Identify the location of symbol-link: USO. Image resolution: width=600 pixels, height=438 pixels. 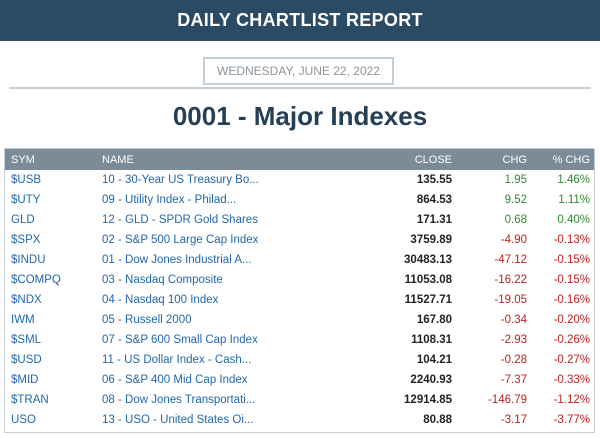
(23, 420).